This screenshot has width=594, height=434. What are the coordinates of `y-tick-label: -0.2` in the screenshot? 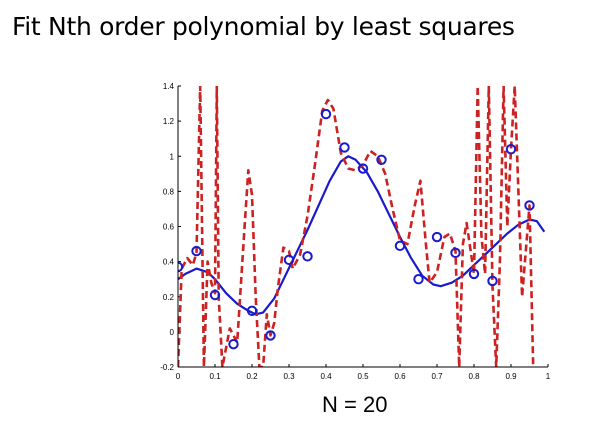 It's located at (167, 367).